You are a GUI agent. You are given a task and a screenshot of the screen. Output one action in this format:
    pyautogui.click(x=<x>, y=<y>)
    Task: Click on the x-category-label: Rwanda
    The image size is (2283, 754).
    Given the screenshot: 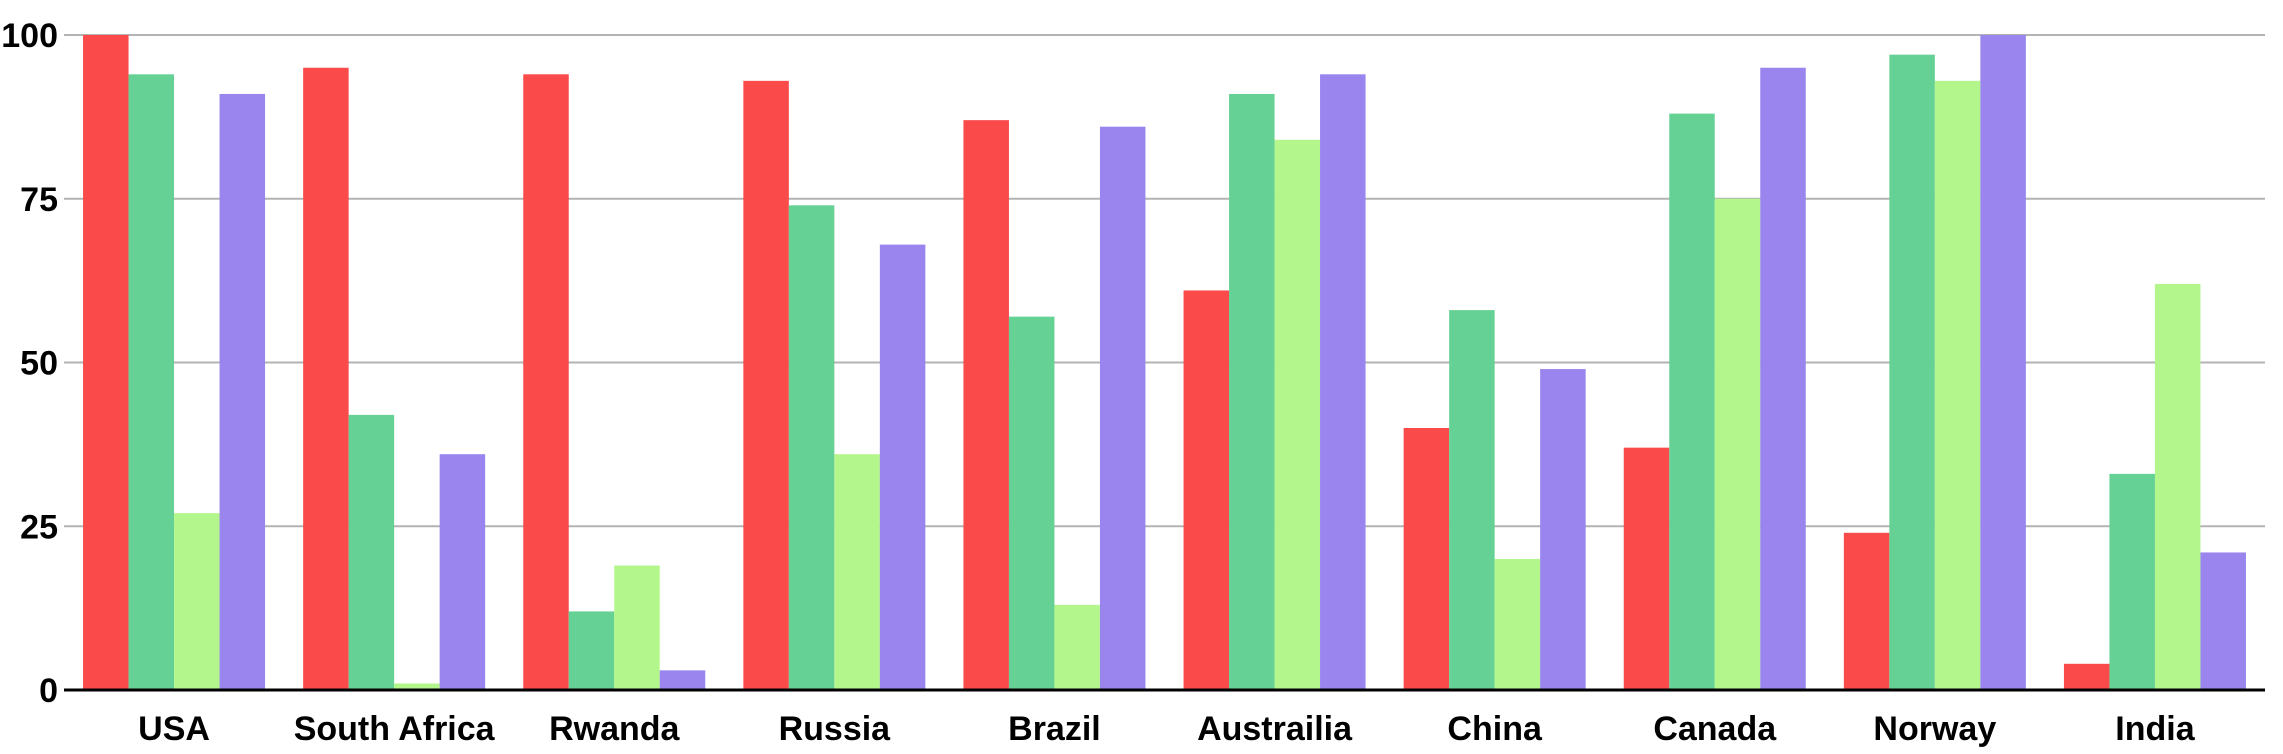 What is the action you would take?
    pyautogui.click(x=614, y=729)
    